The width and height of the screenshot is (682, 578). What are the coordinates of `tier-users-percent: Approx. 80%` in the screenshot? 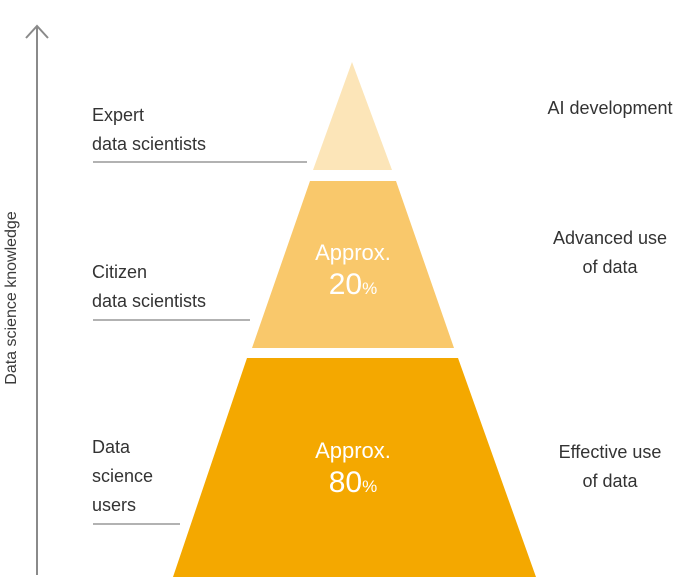 It's located at (353, 469).